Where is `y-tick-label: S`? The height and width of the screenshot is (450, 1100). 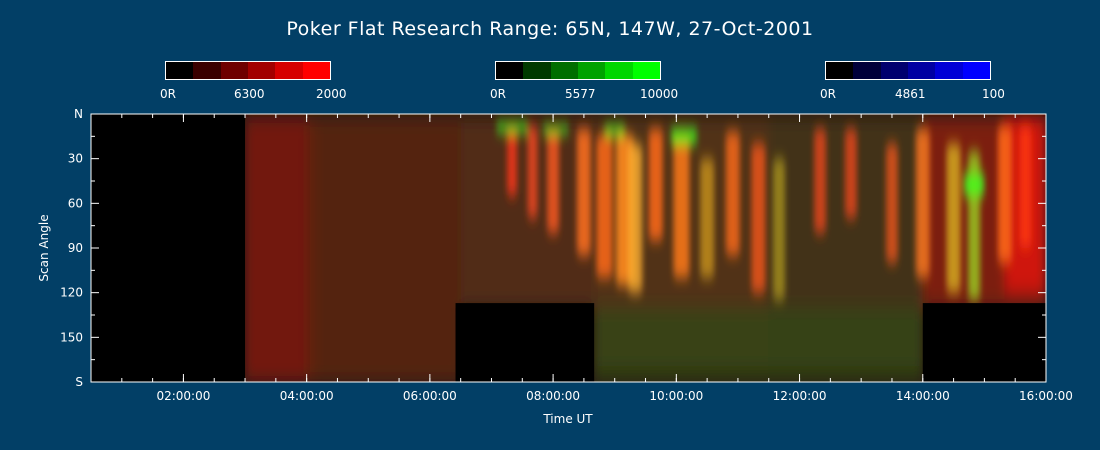
y-tick-label: S is located at coordinates (79, 382).